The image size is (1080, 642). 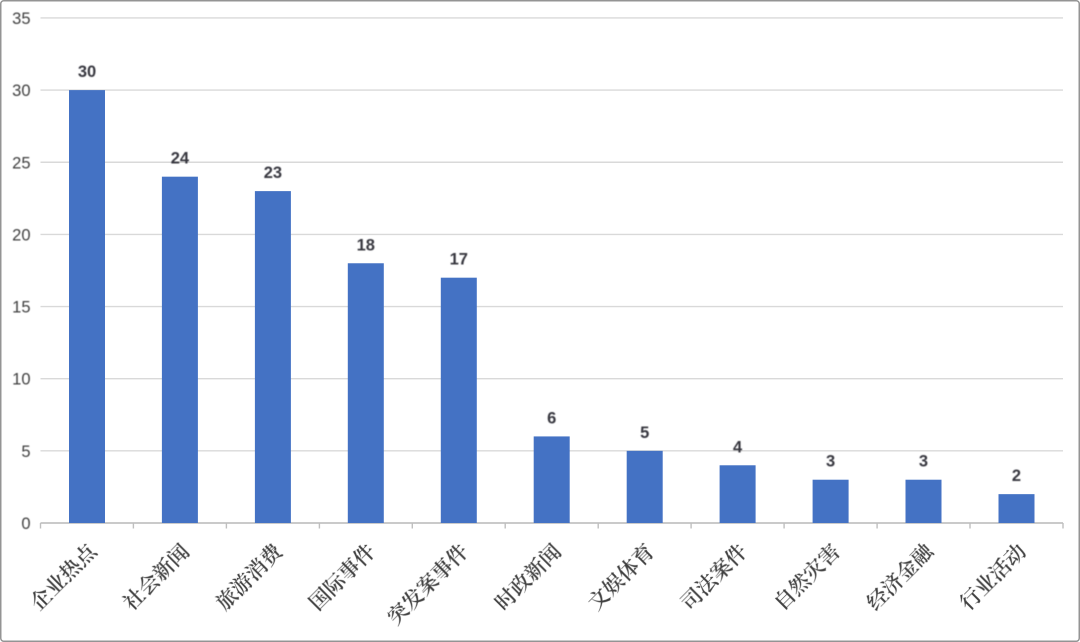 I want to click on svg-text: 35, so click(x=21, y=19).